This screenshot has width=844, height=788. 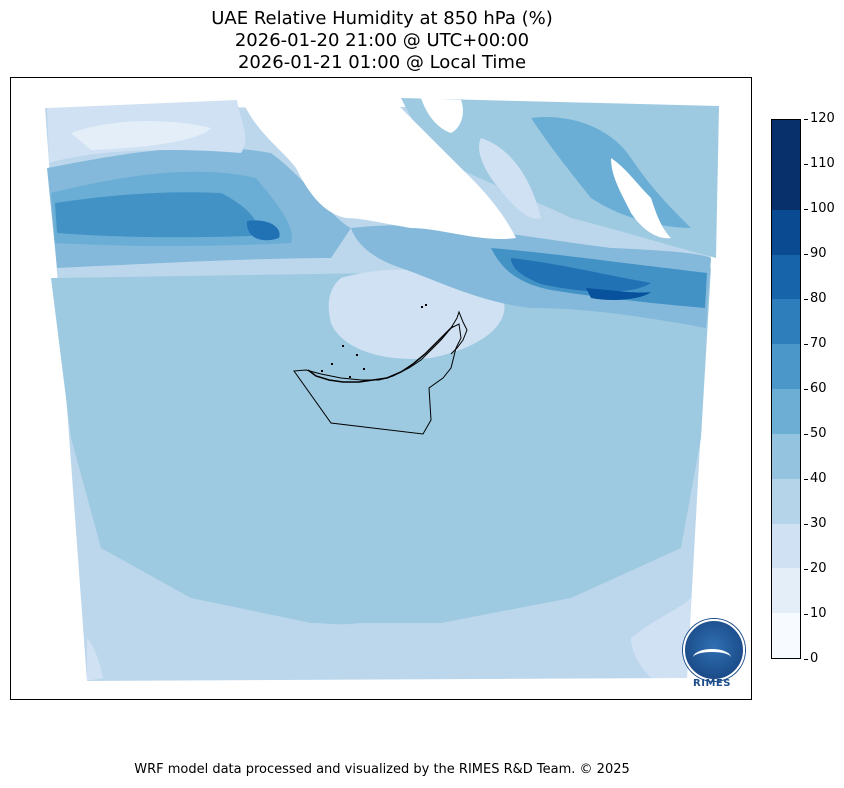 I want to click on uae-coastline-detail, so click(x=380, y=354).